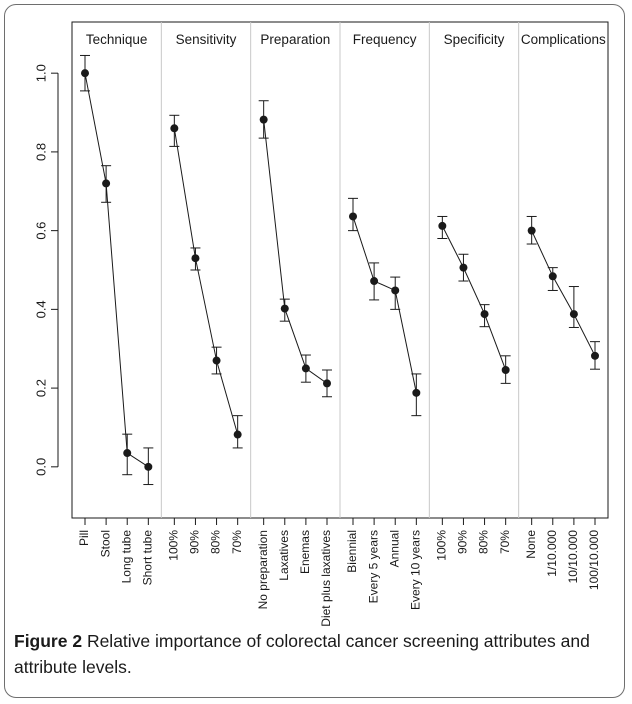 The image size is (632, 704). I want to click on panel-title: Specificity, so click(474, 39).